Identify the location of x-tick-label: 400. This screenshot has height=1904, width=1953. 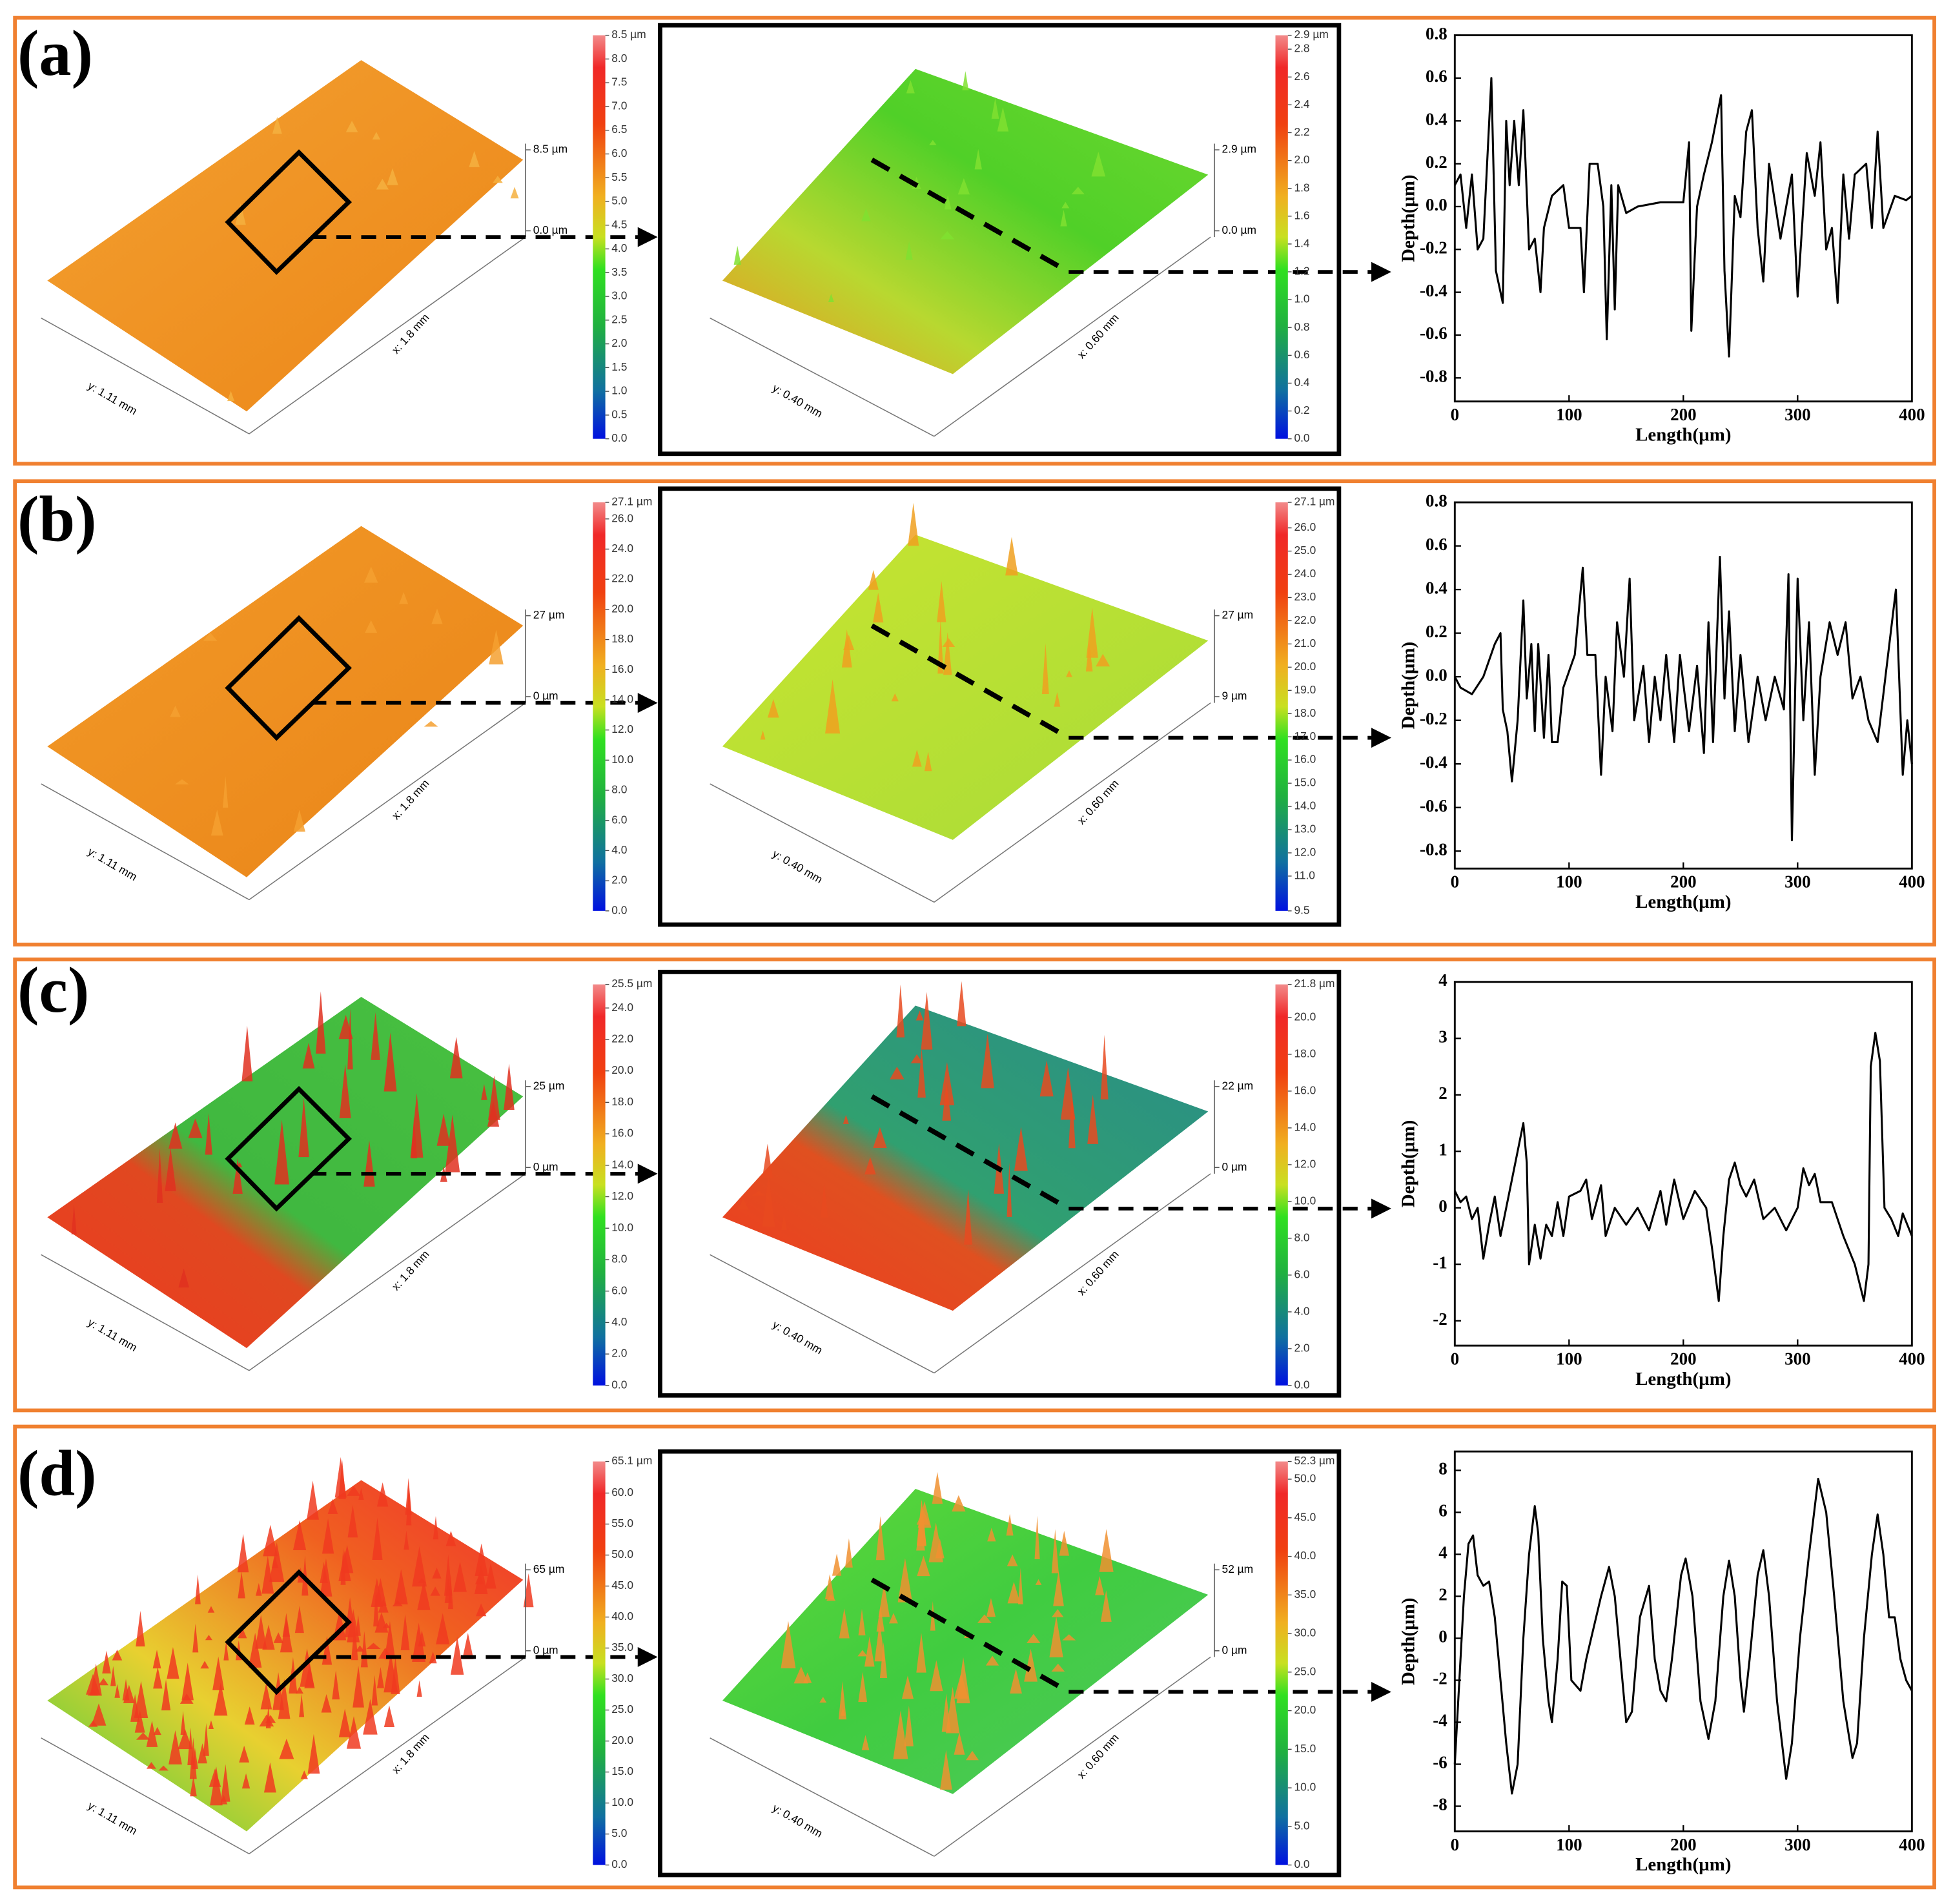
(1912, 1358).